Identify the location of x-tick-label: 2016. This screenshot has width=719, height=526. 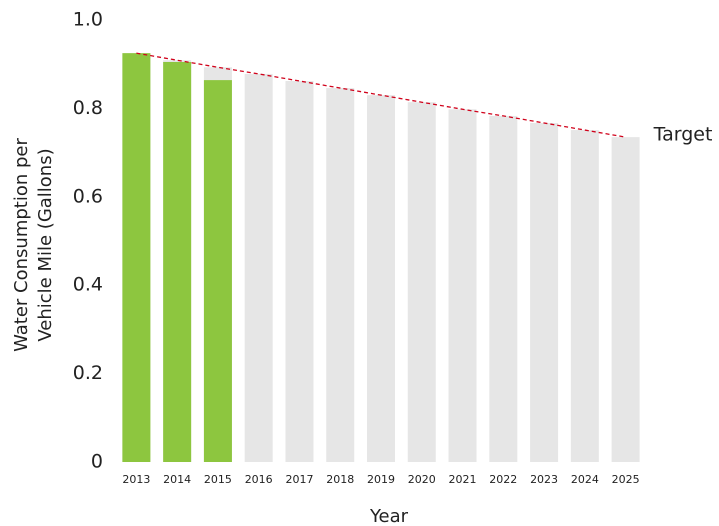
(259, 479).